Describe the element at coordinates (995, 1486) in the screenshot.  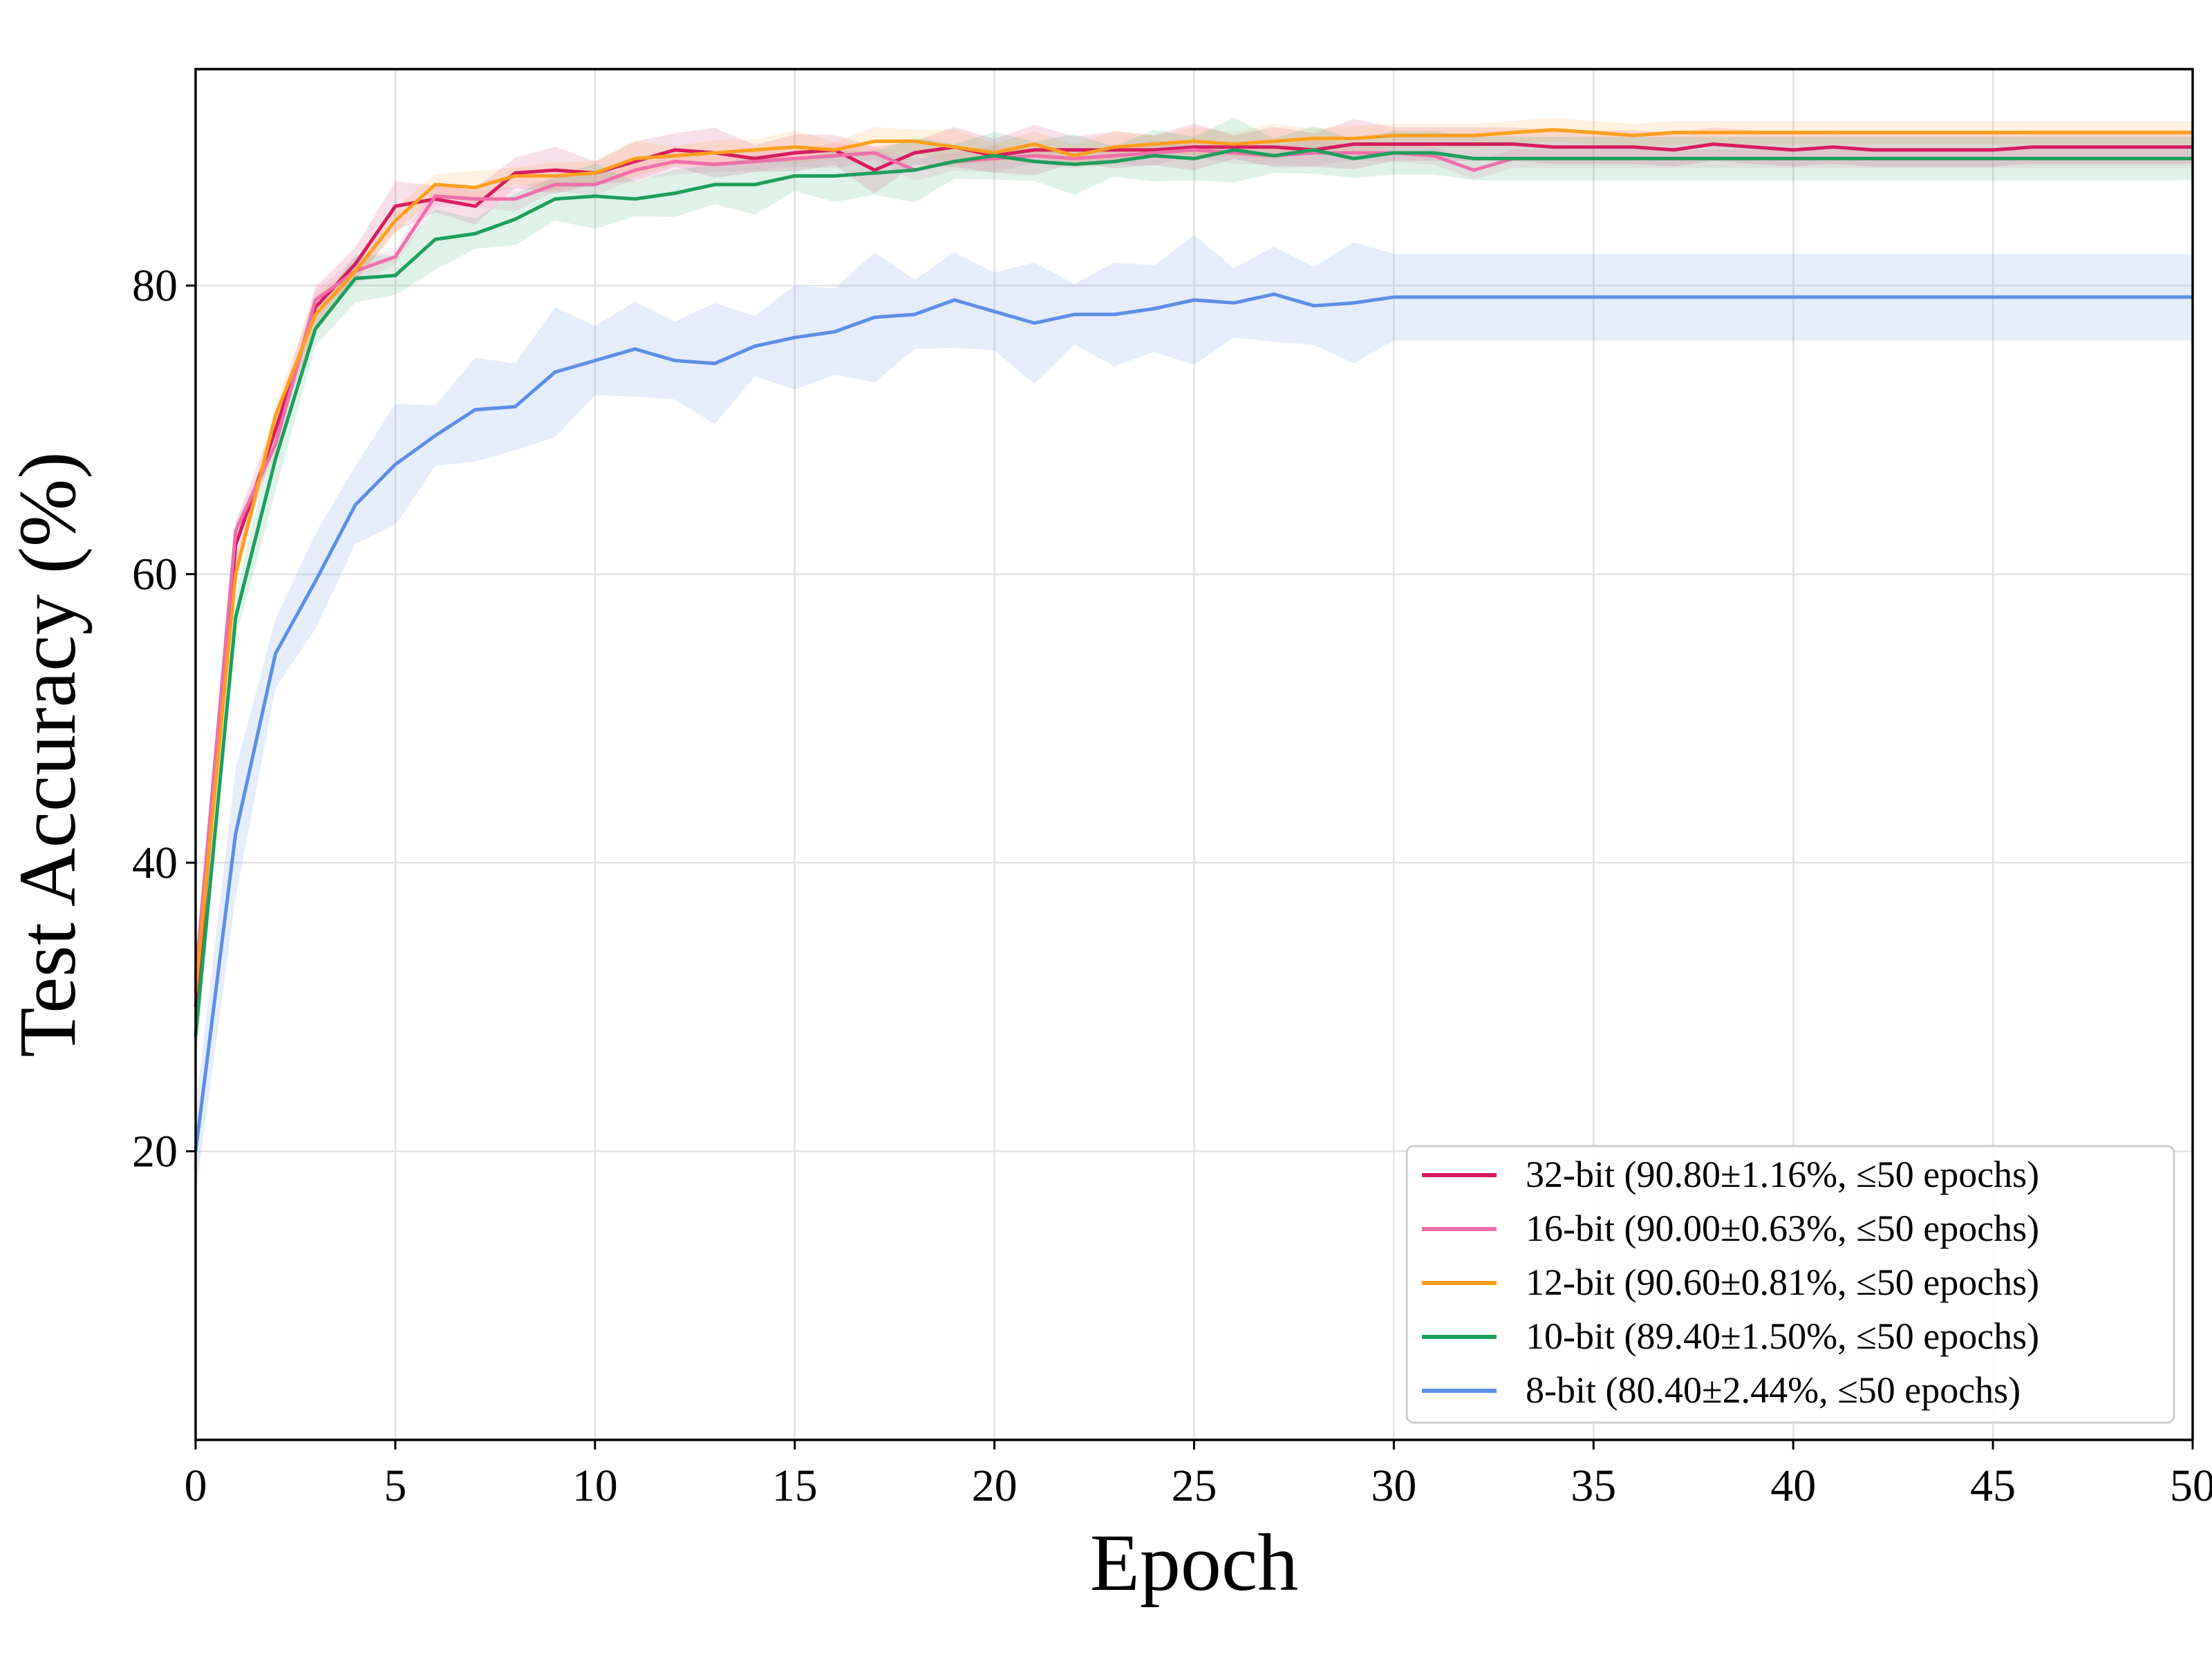
I see `x-tick-label: 20` at that location.